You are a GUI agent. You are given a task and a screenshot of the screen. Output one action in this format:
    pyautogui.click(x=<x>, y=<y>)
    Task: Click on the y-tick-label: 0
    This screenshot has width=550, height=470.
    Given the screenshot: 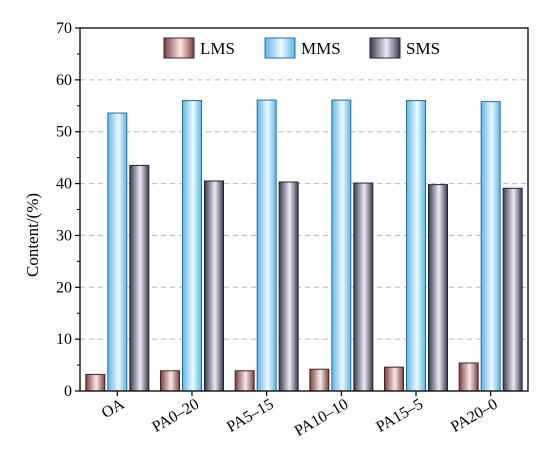 What is the action you would take?
    pyautogui.click(x=68, y=391)
    